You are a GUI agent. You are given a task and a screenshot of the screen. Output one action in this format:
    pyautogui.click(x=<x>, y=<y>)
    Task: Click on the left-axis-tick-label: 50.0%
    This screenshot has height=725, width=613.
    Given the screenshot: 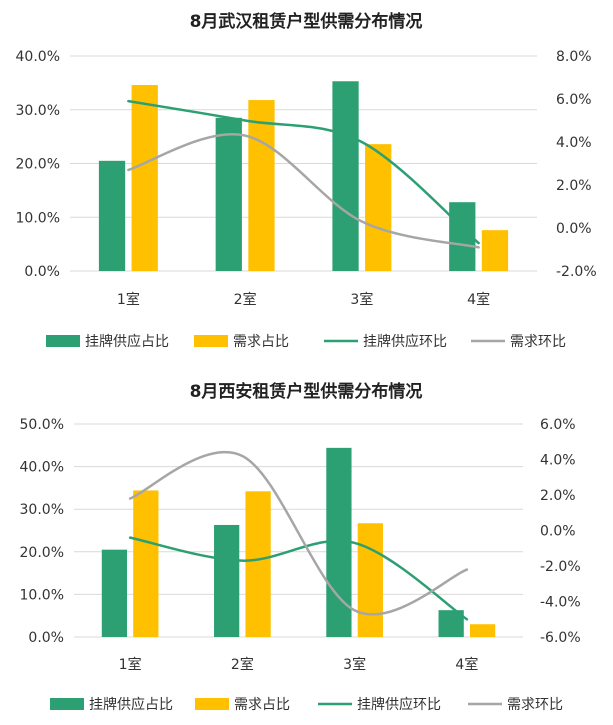 What is the action you would take?
    pyautogui.click(x=42, y=425)
    